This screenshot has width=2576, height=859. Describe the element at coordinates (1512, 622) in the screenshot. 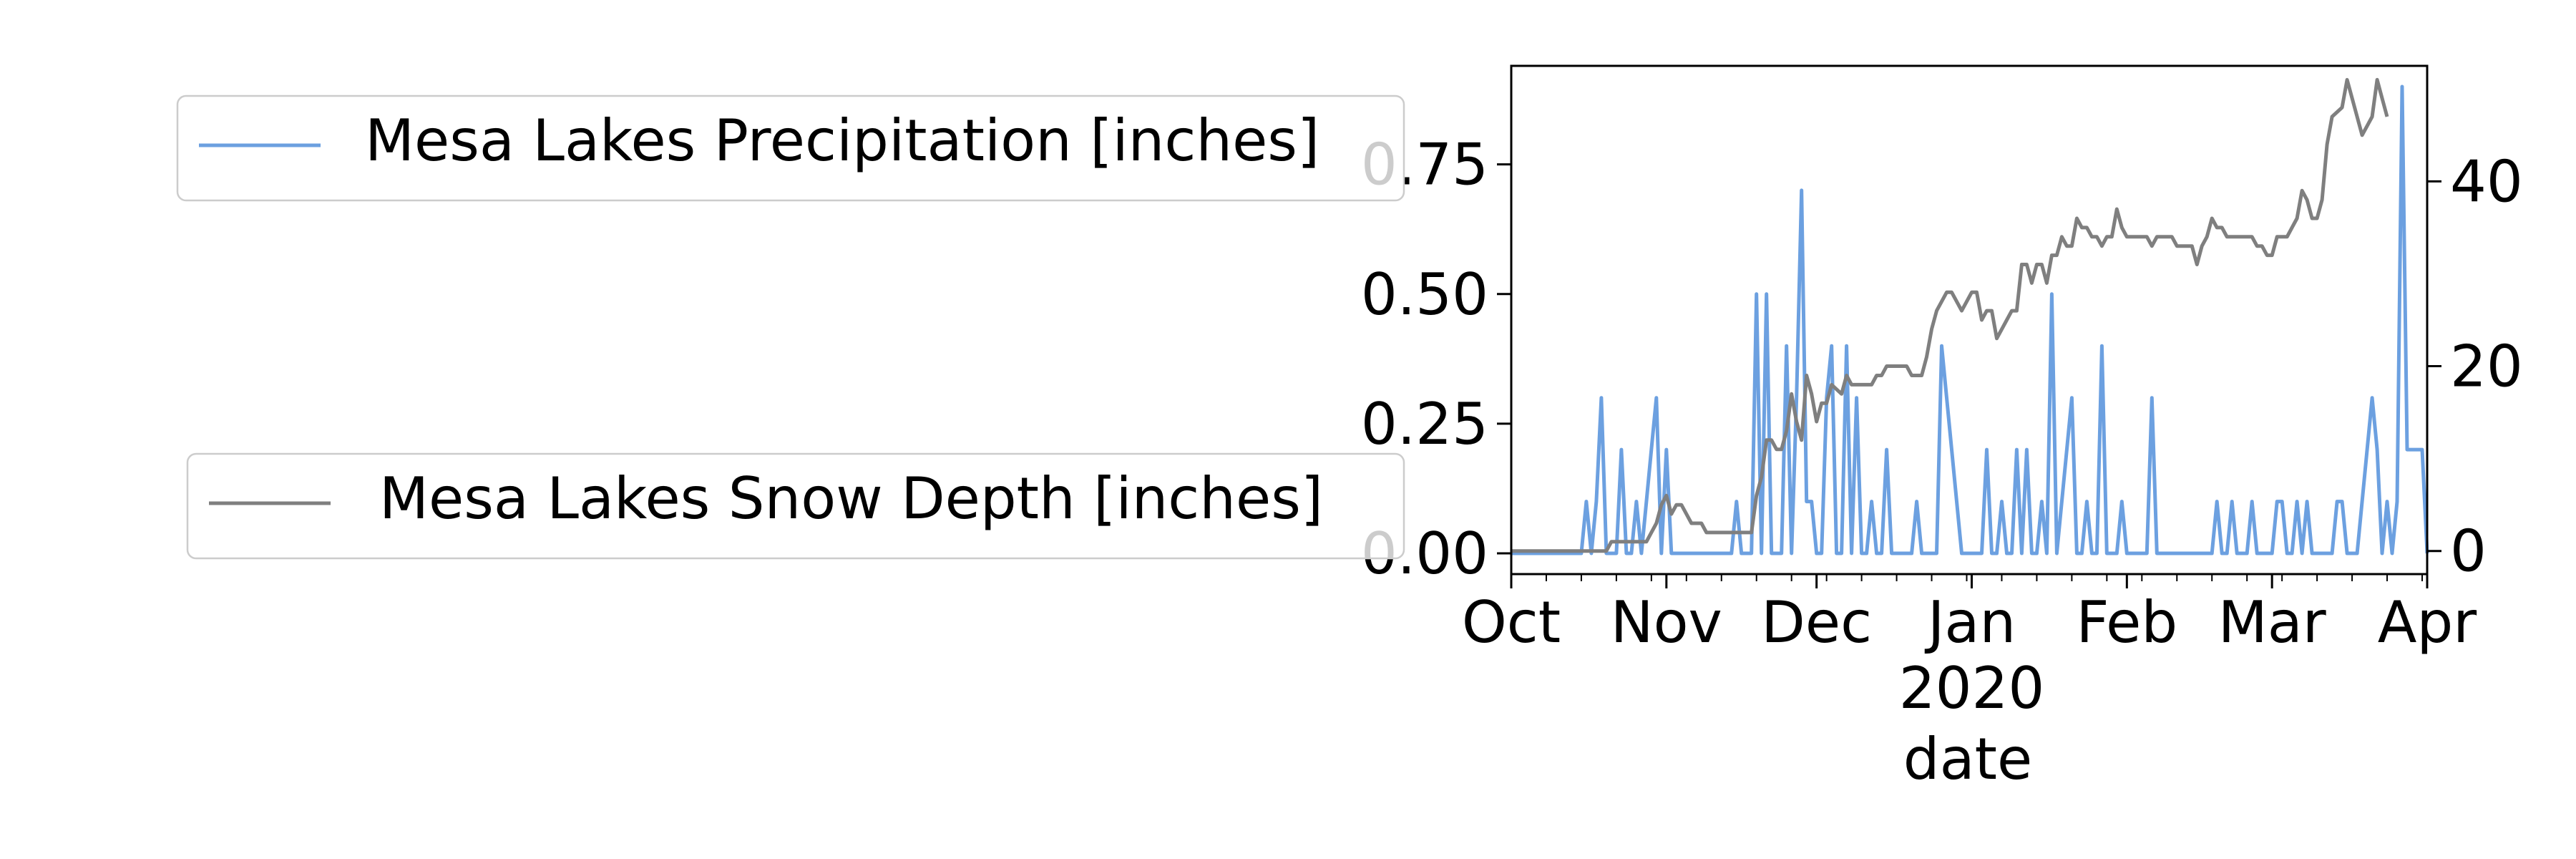

I see `x-tick-label: Oct` at that location.